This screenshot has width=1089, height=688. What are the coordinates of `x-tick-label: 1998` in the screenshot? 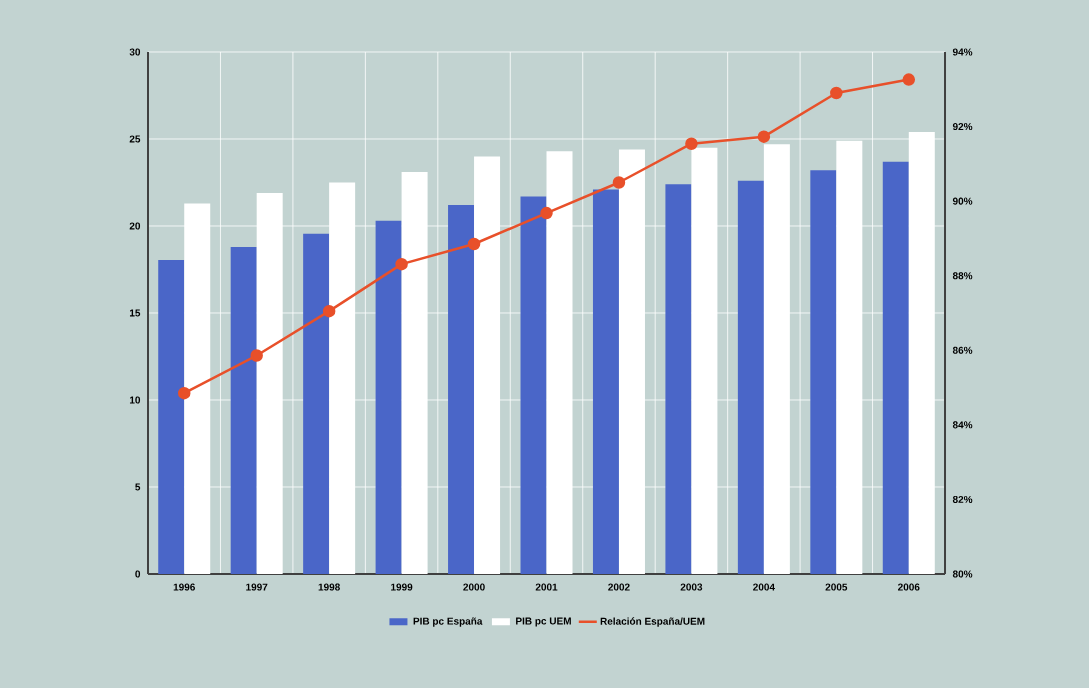 It's located at (329, 587).